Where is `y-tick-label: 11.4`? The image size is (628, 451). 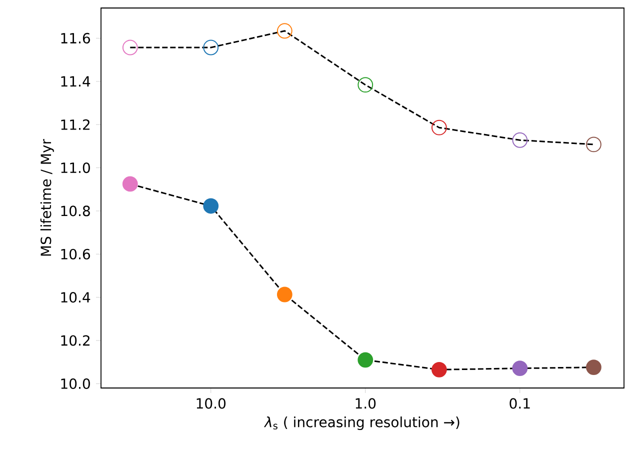
y-tick-label: 11.4 is located at coordinates (75, 81).